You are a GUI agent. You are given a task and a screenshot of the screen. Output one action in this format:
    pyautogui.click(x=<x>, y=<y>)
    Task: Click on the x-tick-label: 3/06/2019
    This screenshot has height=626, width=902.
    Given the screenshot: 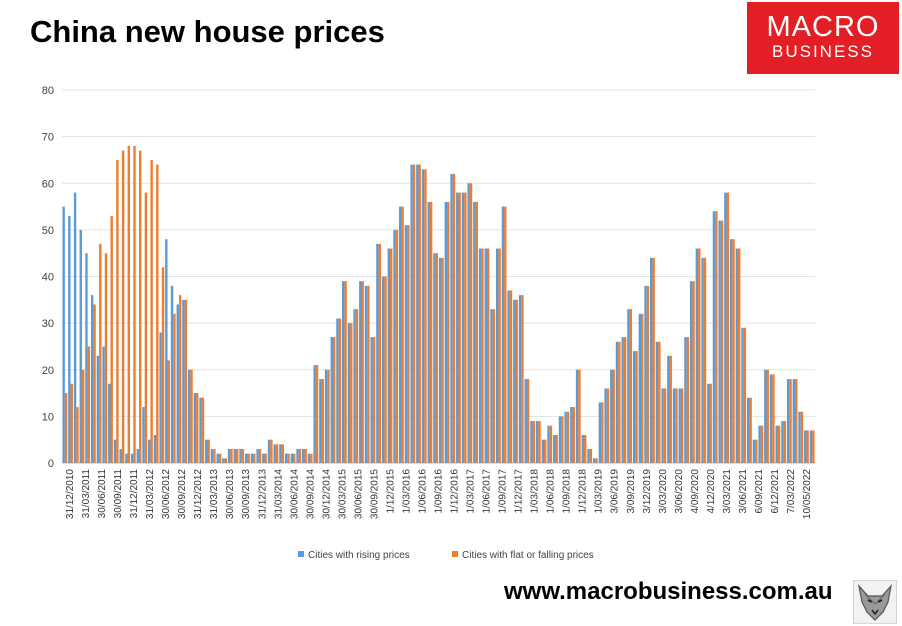 What is the action you would take?
    pyautogui.click(x=615, y=491)
    